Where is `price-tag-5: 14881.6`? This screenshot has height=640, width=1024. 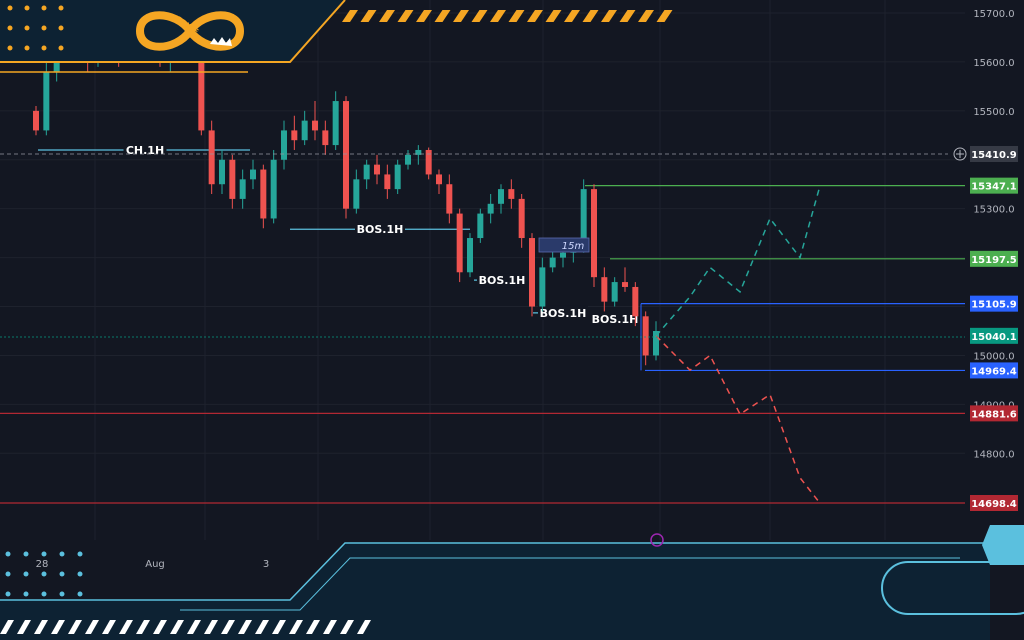 price-tag-5: 14881.6 is located at coordinates (994, 414).